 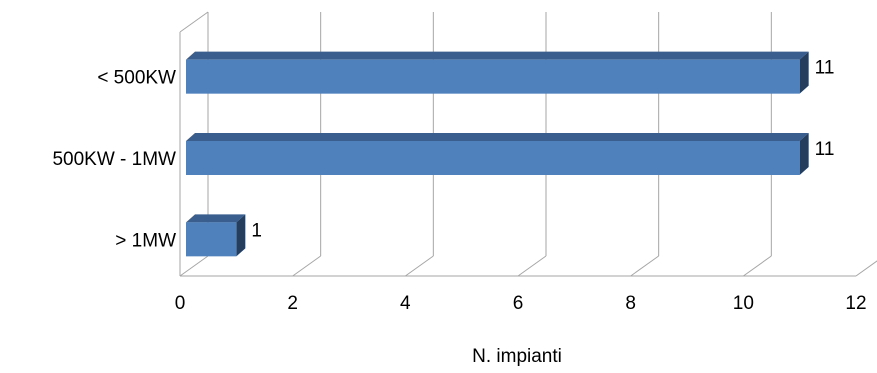 What do you see at coordinates (292, 303) in the screenshot?
I see `x-tick-label: 2` at bounding box center [292, 303].